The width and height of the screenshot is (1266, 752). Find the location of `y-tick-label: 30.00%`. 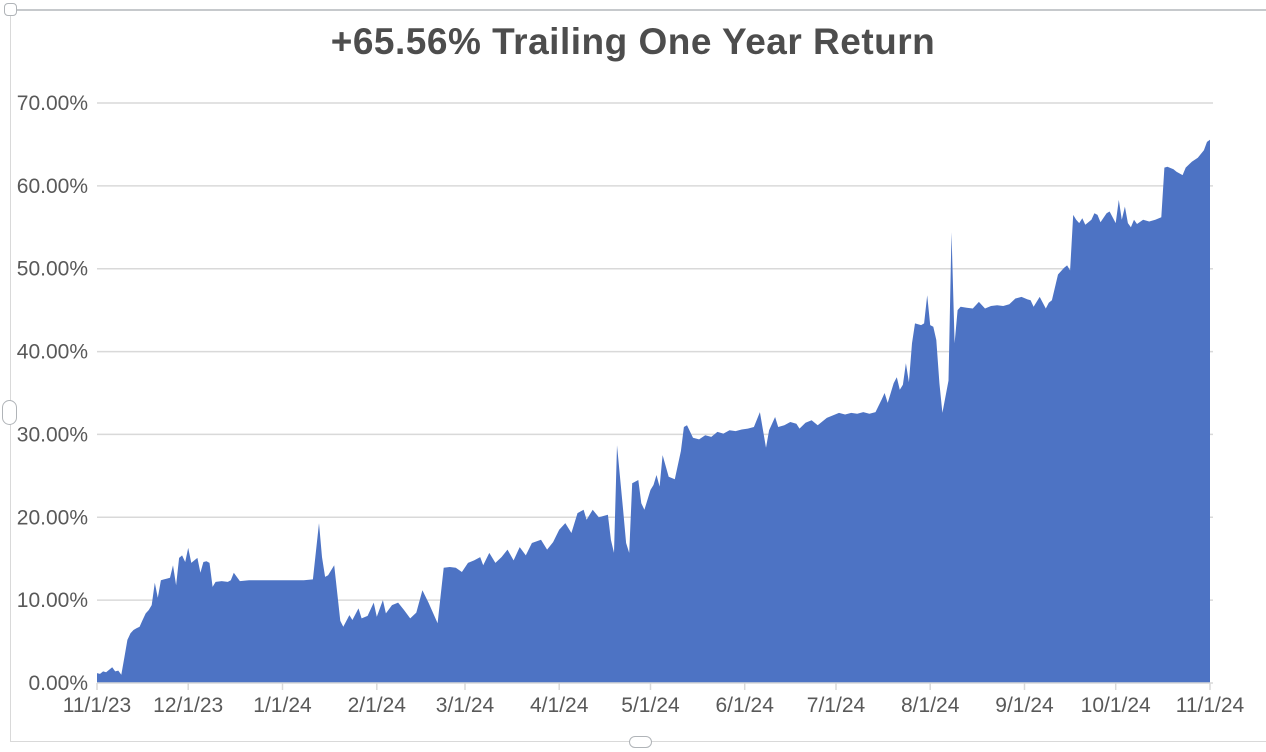

y-tick-label: 30.00% is located at coordinates (52, 434).